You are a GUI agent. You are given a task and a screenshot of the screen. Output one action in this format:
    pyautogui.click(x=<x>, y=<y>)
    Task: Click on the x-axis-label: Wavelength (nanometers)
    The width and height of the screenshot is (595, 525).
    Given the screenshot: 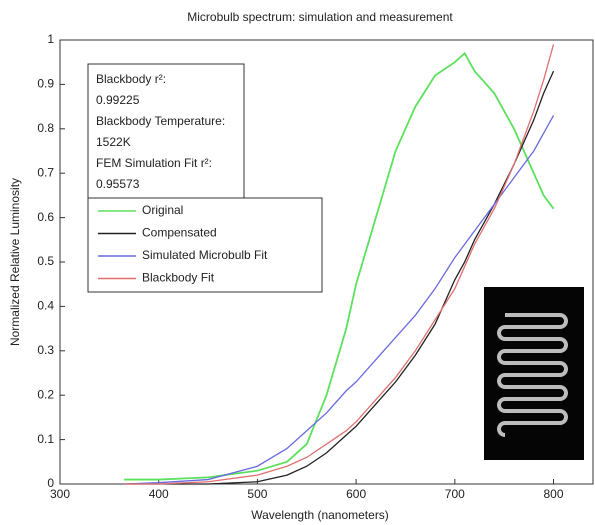 What is the action you would take?
    pyautogui.click(x=320, y=515)
    